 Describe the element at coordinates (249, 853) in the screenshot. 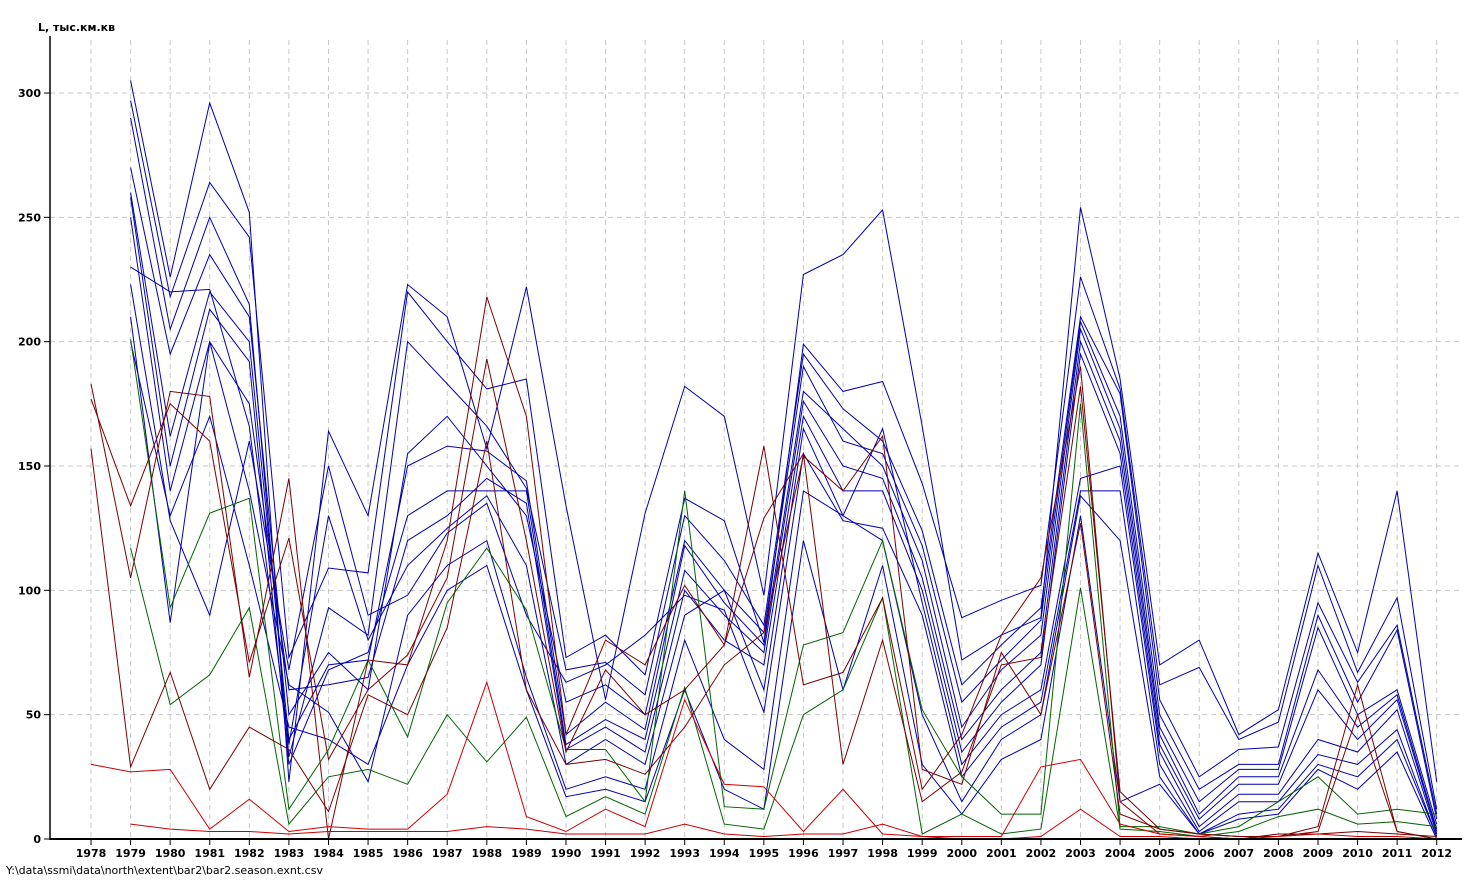

I see `x-tick-label: 1982` at that location.